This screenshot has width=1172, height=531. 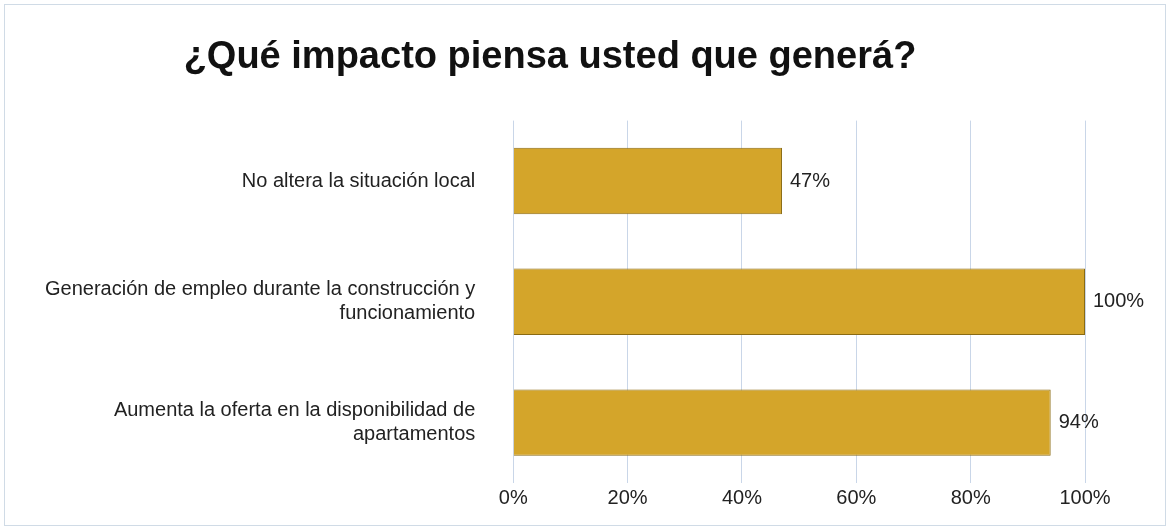 I want to click on data-label: 100%, so click(x=1119, y=300).